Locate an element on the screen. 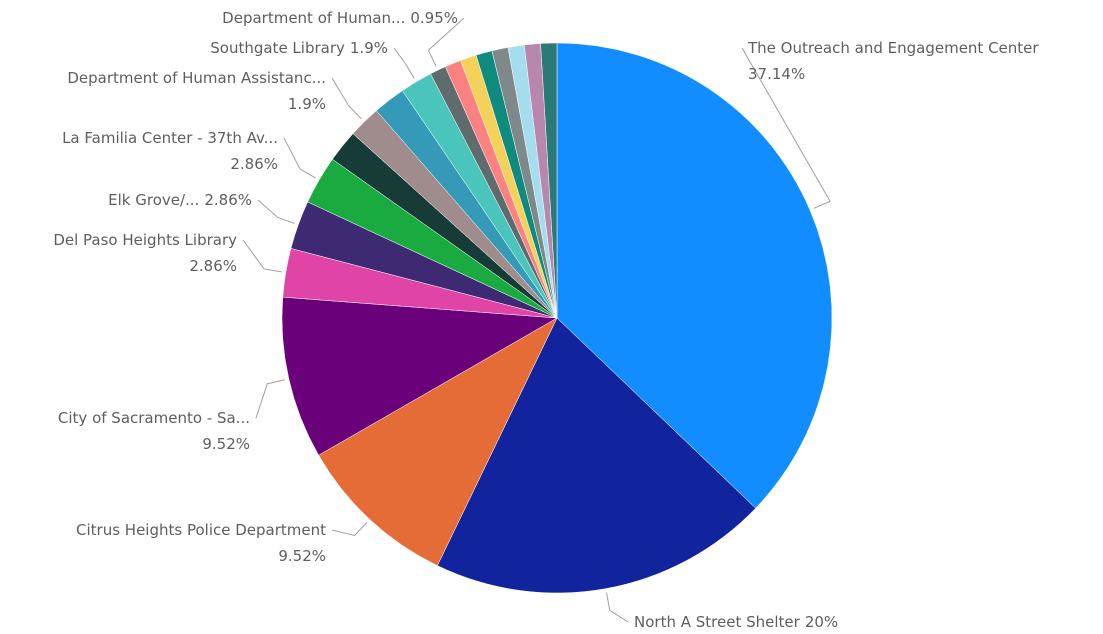 The width and height of the screenshot is (1103, 634). label-name: Southgate Library is located at coordinates (277, 48).